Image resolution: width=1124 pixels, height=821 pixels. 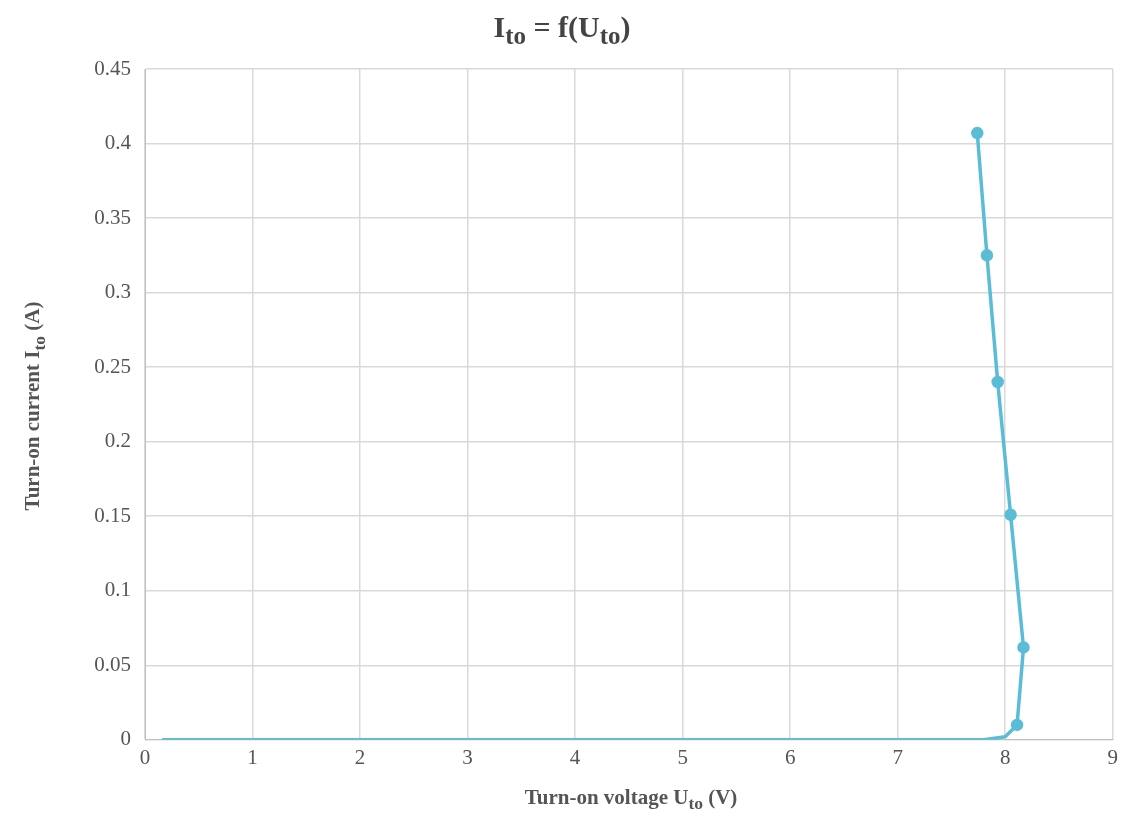 I want to click on x-tick-label: 9, so click(x=1112, y=756).